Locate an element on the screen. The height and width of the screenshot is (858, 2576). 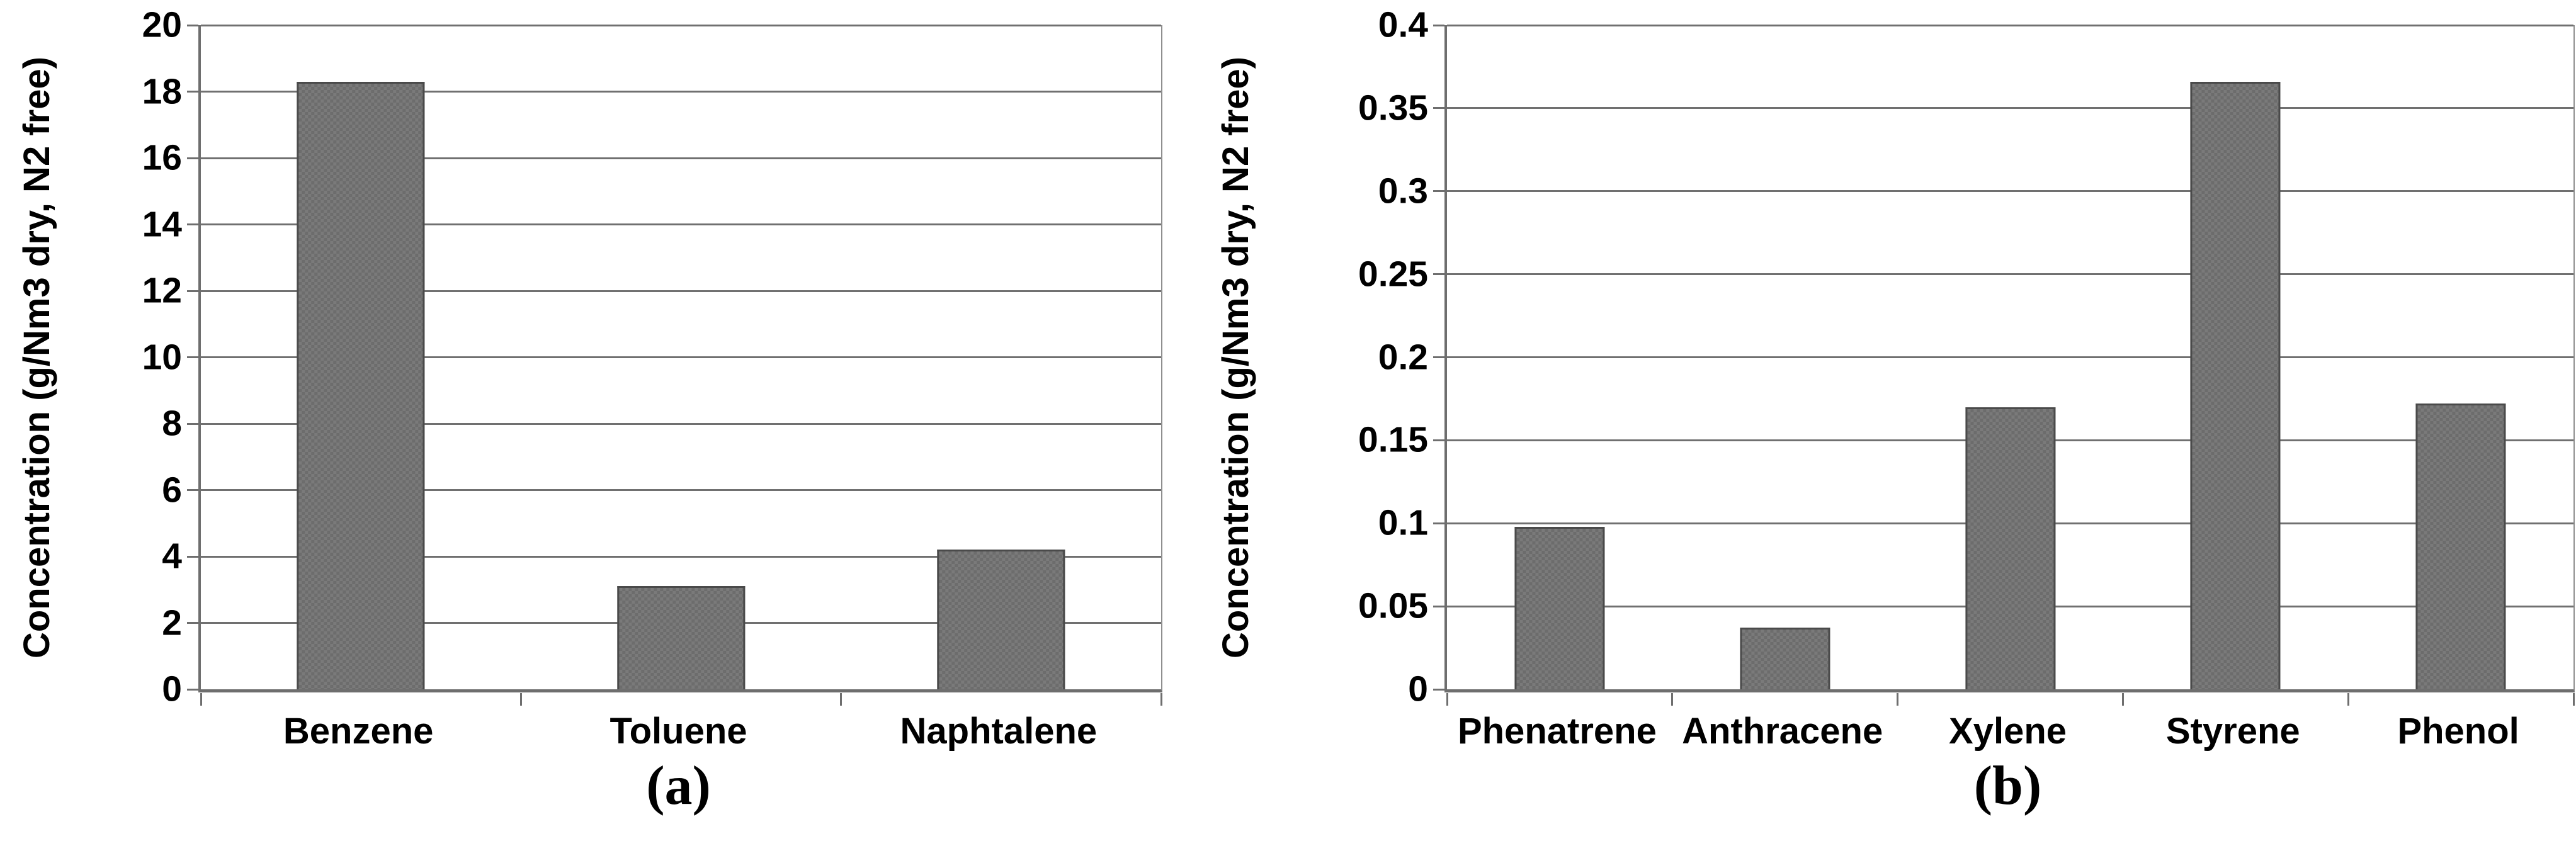
y-tick-label-8: 8 is located at coordinates (172, 423).